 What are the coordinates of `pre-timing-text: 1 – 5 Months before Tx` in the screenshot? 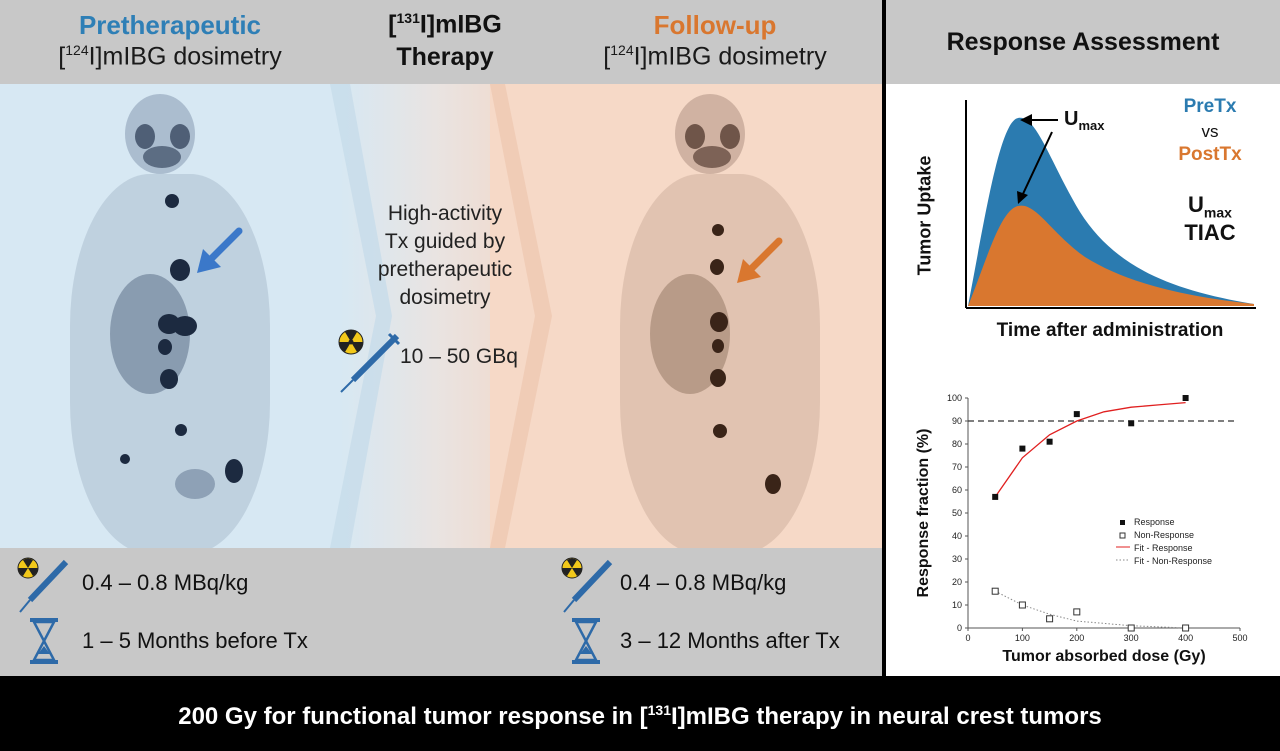 It's located at (195, 640).